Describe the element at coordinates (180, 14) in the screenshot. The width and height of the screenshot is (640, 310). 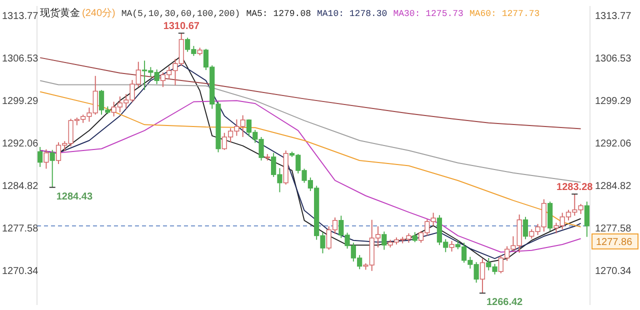
I see `legend-title: MA(5,10,30,60,100,200)` at that location.